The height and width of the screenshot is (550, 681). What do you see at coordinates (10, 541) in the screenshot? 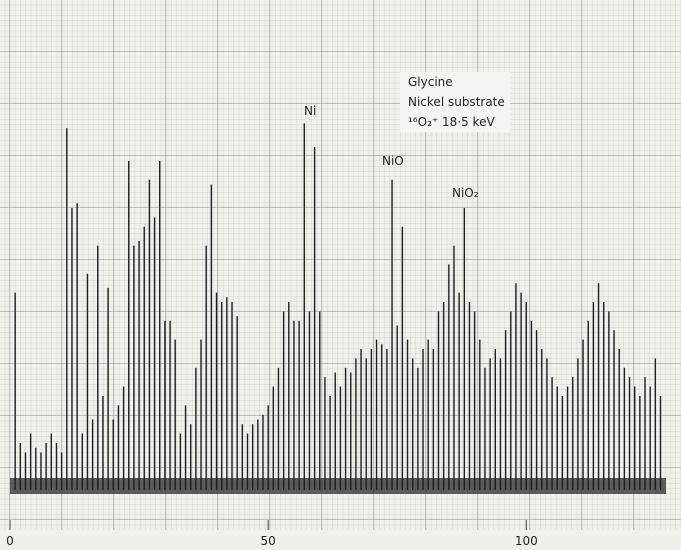
I see `x-tick-label: 0` at bounding box center [10, 541].